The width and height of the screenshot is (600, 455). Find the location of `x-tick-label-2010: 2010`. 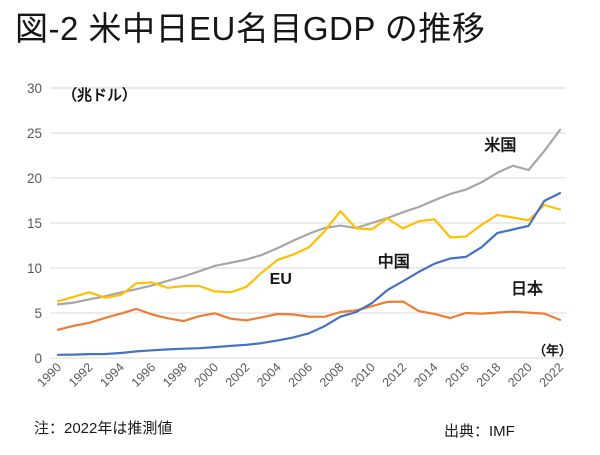

x-tick-label-2010: 2010 is located at coordinates (363, 375).